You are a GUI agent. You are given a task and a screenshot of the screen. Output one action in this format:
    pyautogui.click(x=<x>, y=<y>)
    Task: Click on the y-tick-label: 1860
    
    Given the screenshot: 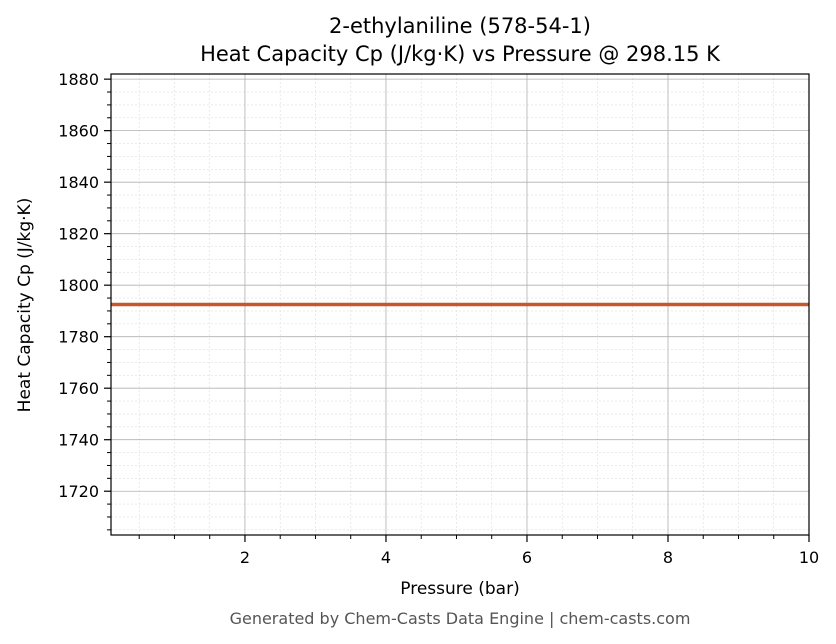 What is the action you would take?
    pyautogui.click(x=78, y=131)
    